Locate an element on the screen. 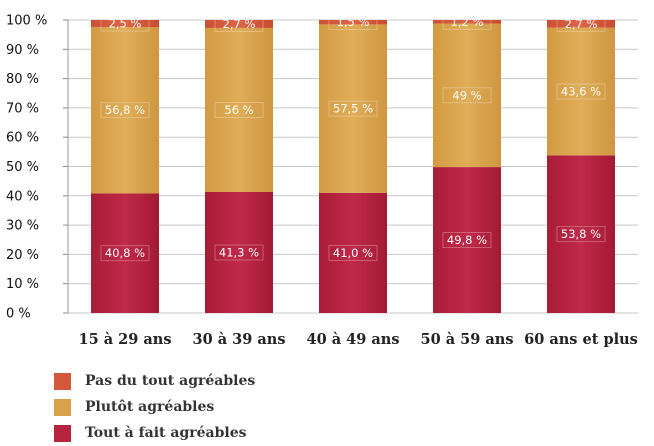  legend-label: Pas du tout agréables is located at coordinates (170, 381).